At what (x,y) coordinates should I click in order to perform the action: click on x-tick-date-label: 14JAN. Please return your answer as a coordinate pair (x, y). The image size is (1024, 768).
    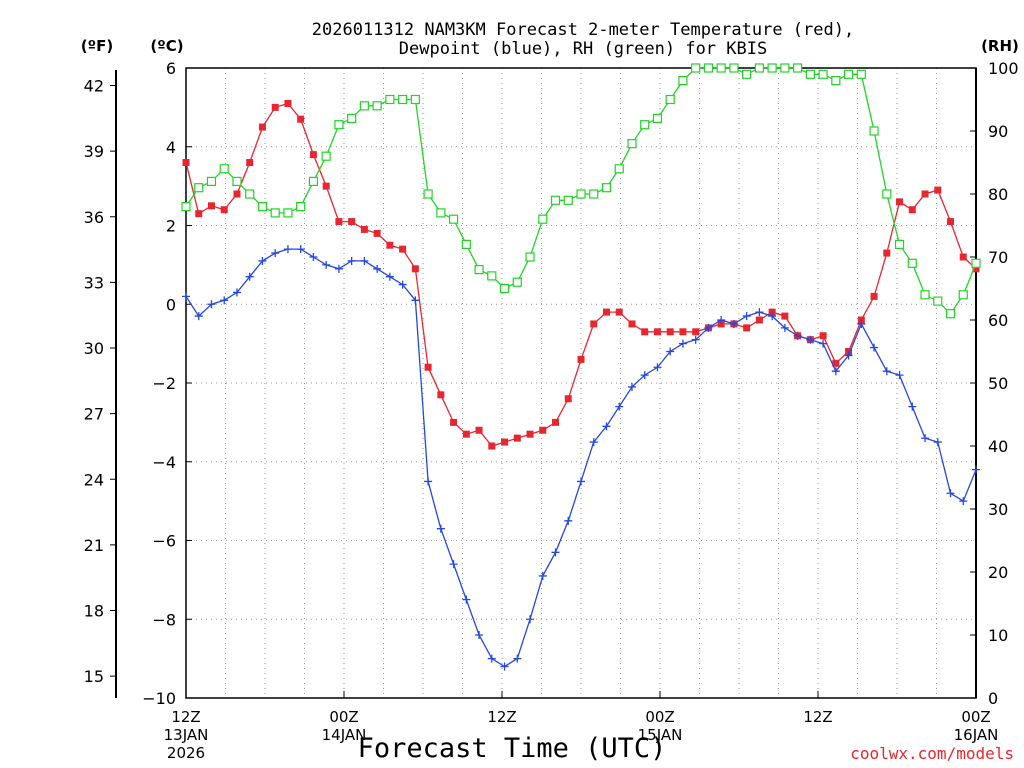
    Looking at the image, I should click on (344, 735).